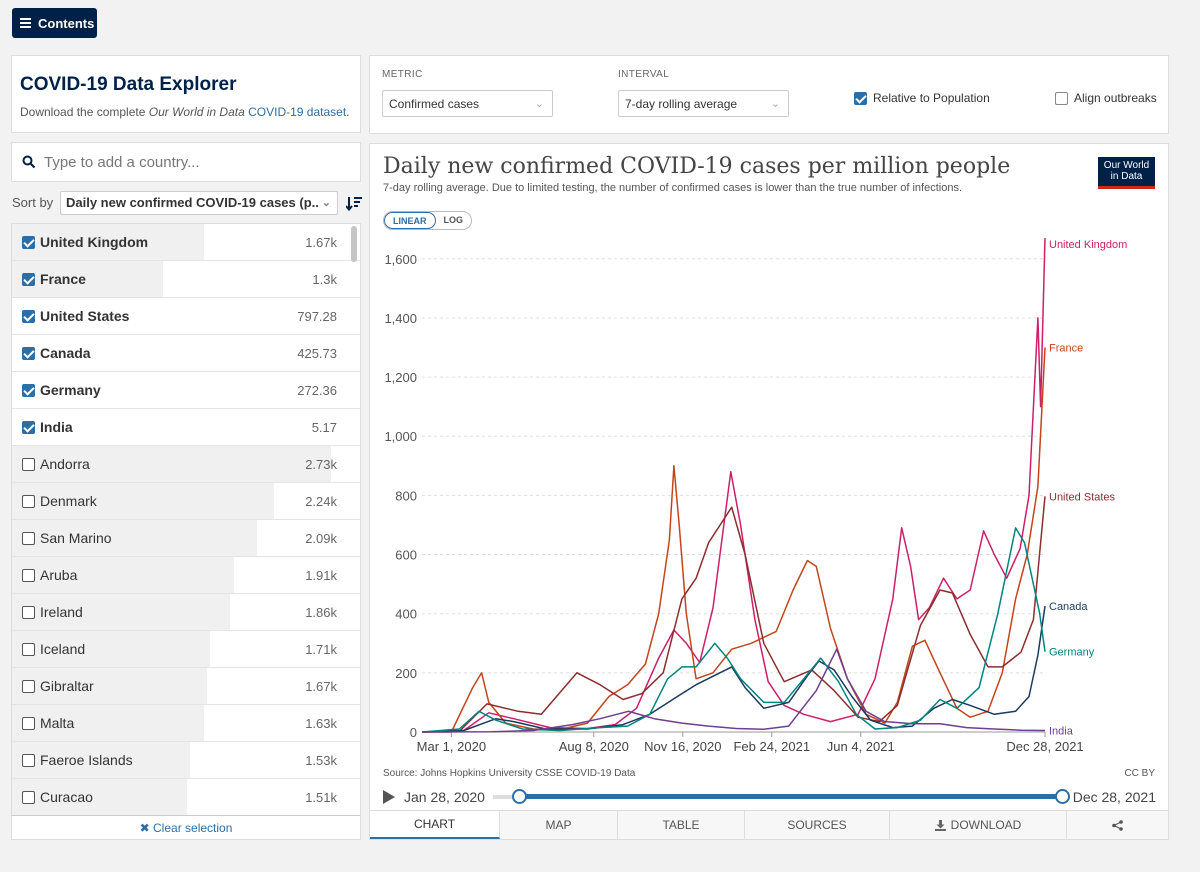 This screenshot has width=1200, height=872. I want to click on list-scrollbar, so click(354, 244).